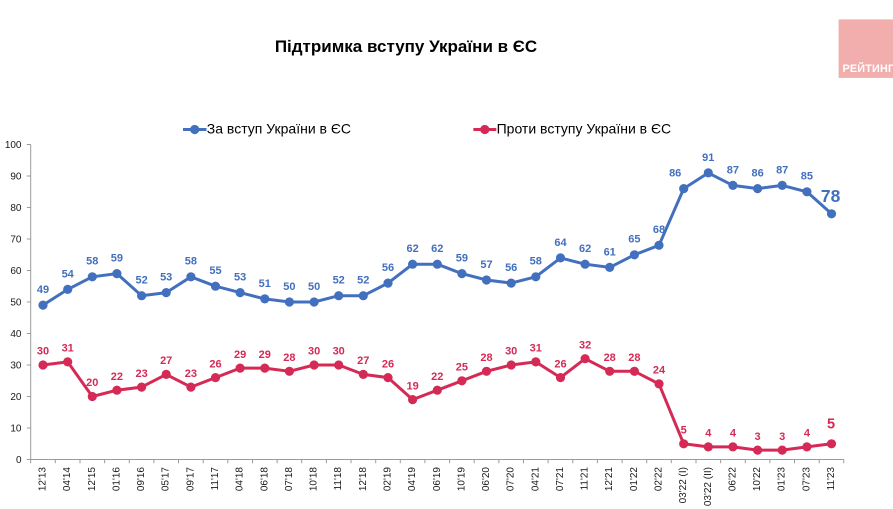  What do you see at coordinates (462, 368) in the screenshot?
I see `svg-text: 25` at bounding box center [462, 368].